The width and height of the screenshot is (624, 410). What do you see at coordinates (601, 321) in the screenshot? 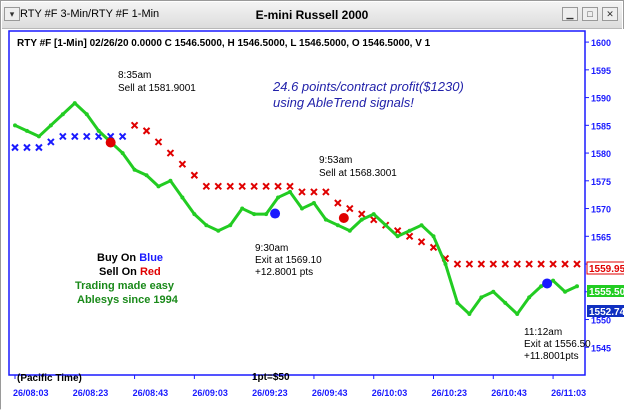
I see `y-tick-label: 1550` at bounding box center [601, 321].